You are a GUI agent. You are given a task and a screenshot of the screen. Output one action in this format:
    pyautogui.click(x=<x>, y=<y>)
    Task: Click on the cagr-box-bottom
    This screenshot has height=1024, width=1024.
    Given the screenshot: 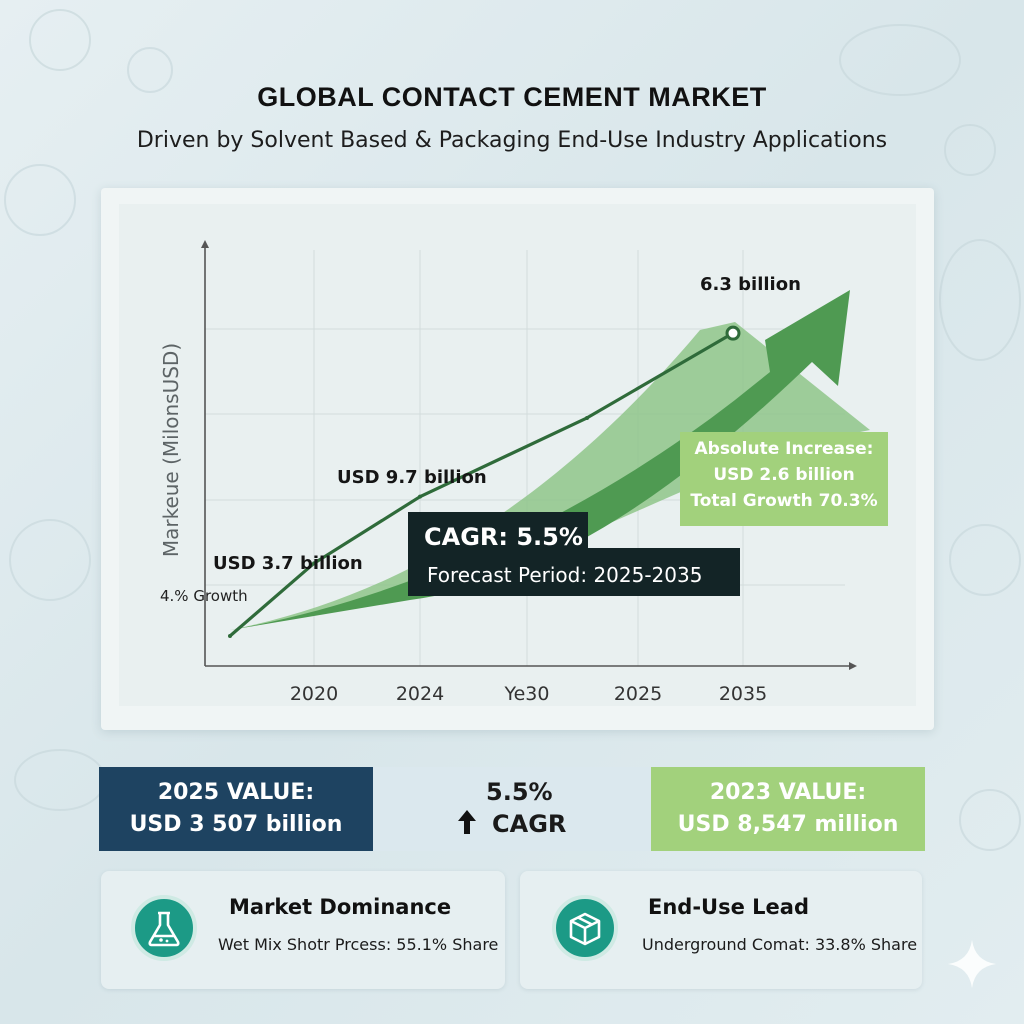 What is the action you would take?
    pyautogui.click(x=574, y=572)
    